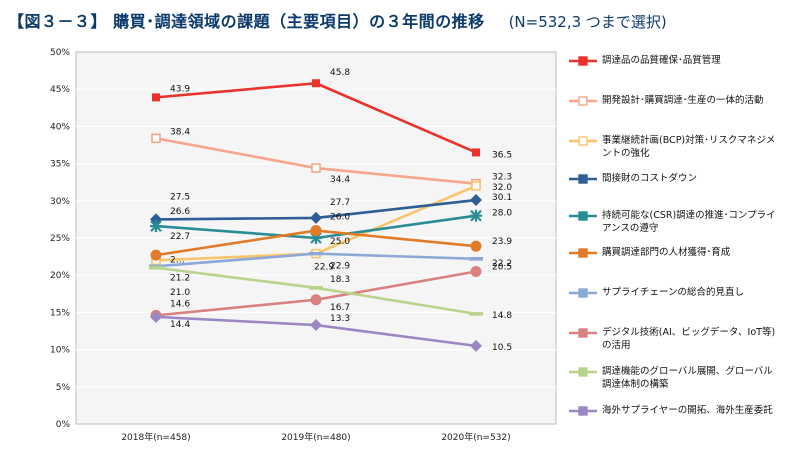 The image size is (800, 450). Describe the element at coordinates (502, 348) in the screenshot. I see `data-label: 10.5` at that location.